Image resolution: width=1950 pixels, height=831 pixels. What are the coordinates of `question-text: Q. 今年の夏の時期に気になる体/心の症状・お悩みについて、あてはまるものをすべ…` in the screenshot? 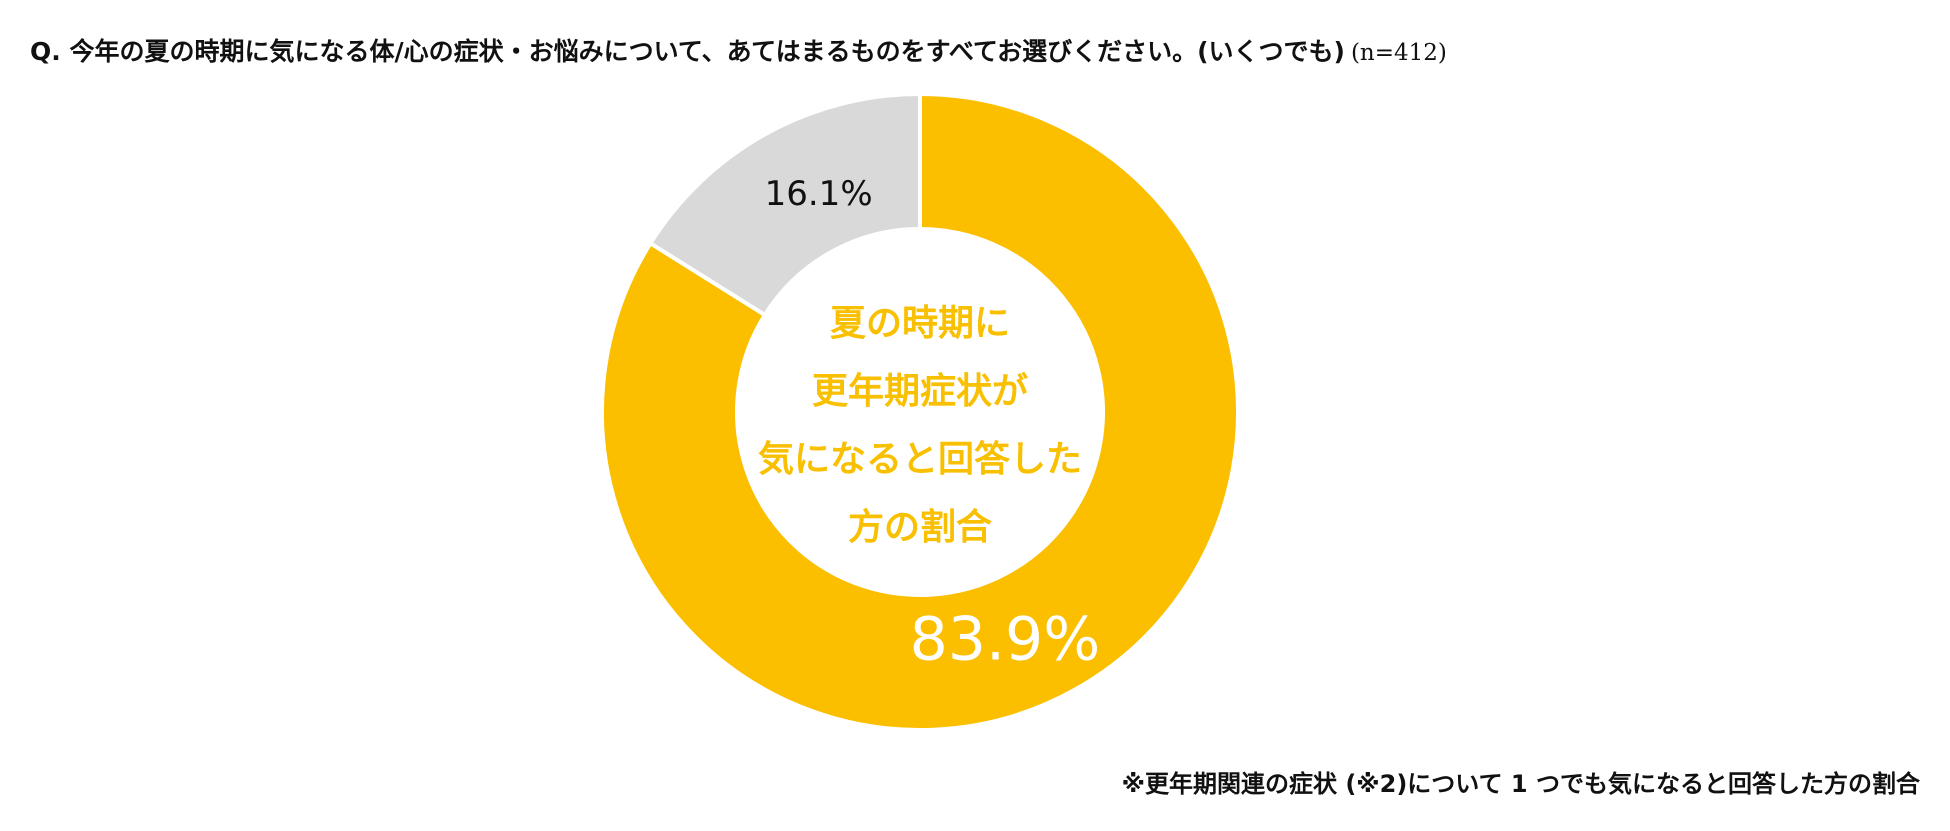 It's located at (738, 50).